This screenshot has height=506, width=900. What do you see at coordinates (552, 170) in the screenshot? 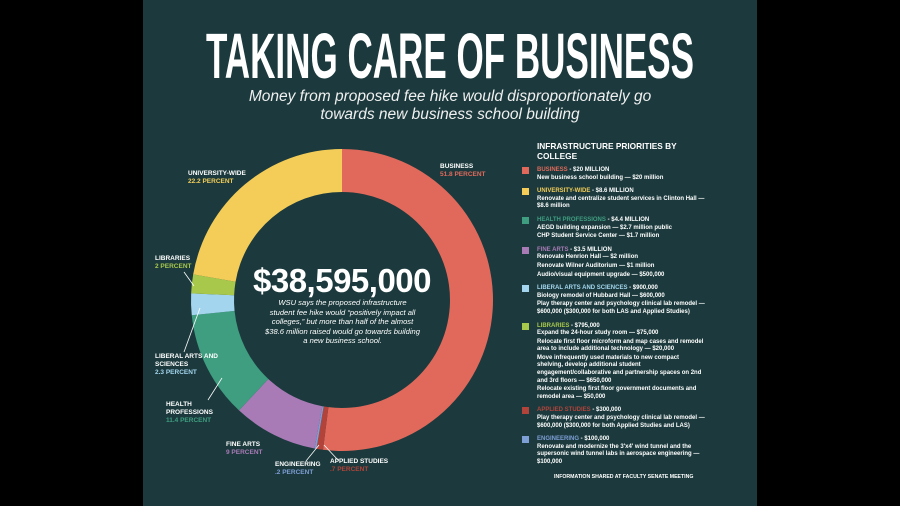
I see `college-name: BUSINESS` at bounding box center [552, 170].